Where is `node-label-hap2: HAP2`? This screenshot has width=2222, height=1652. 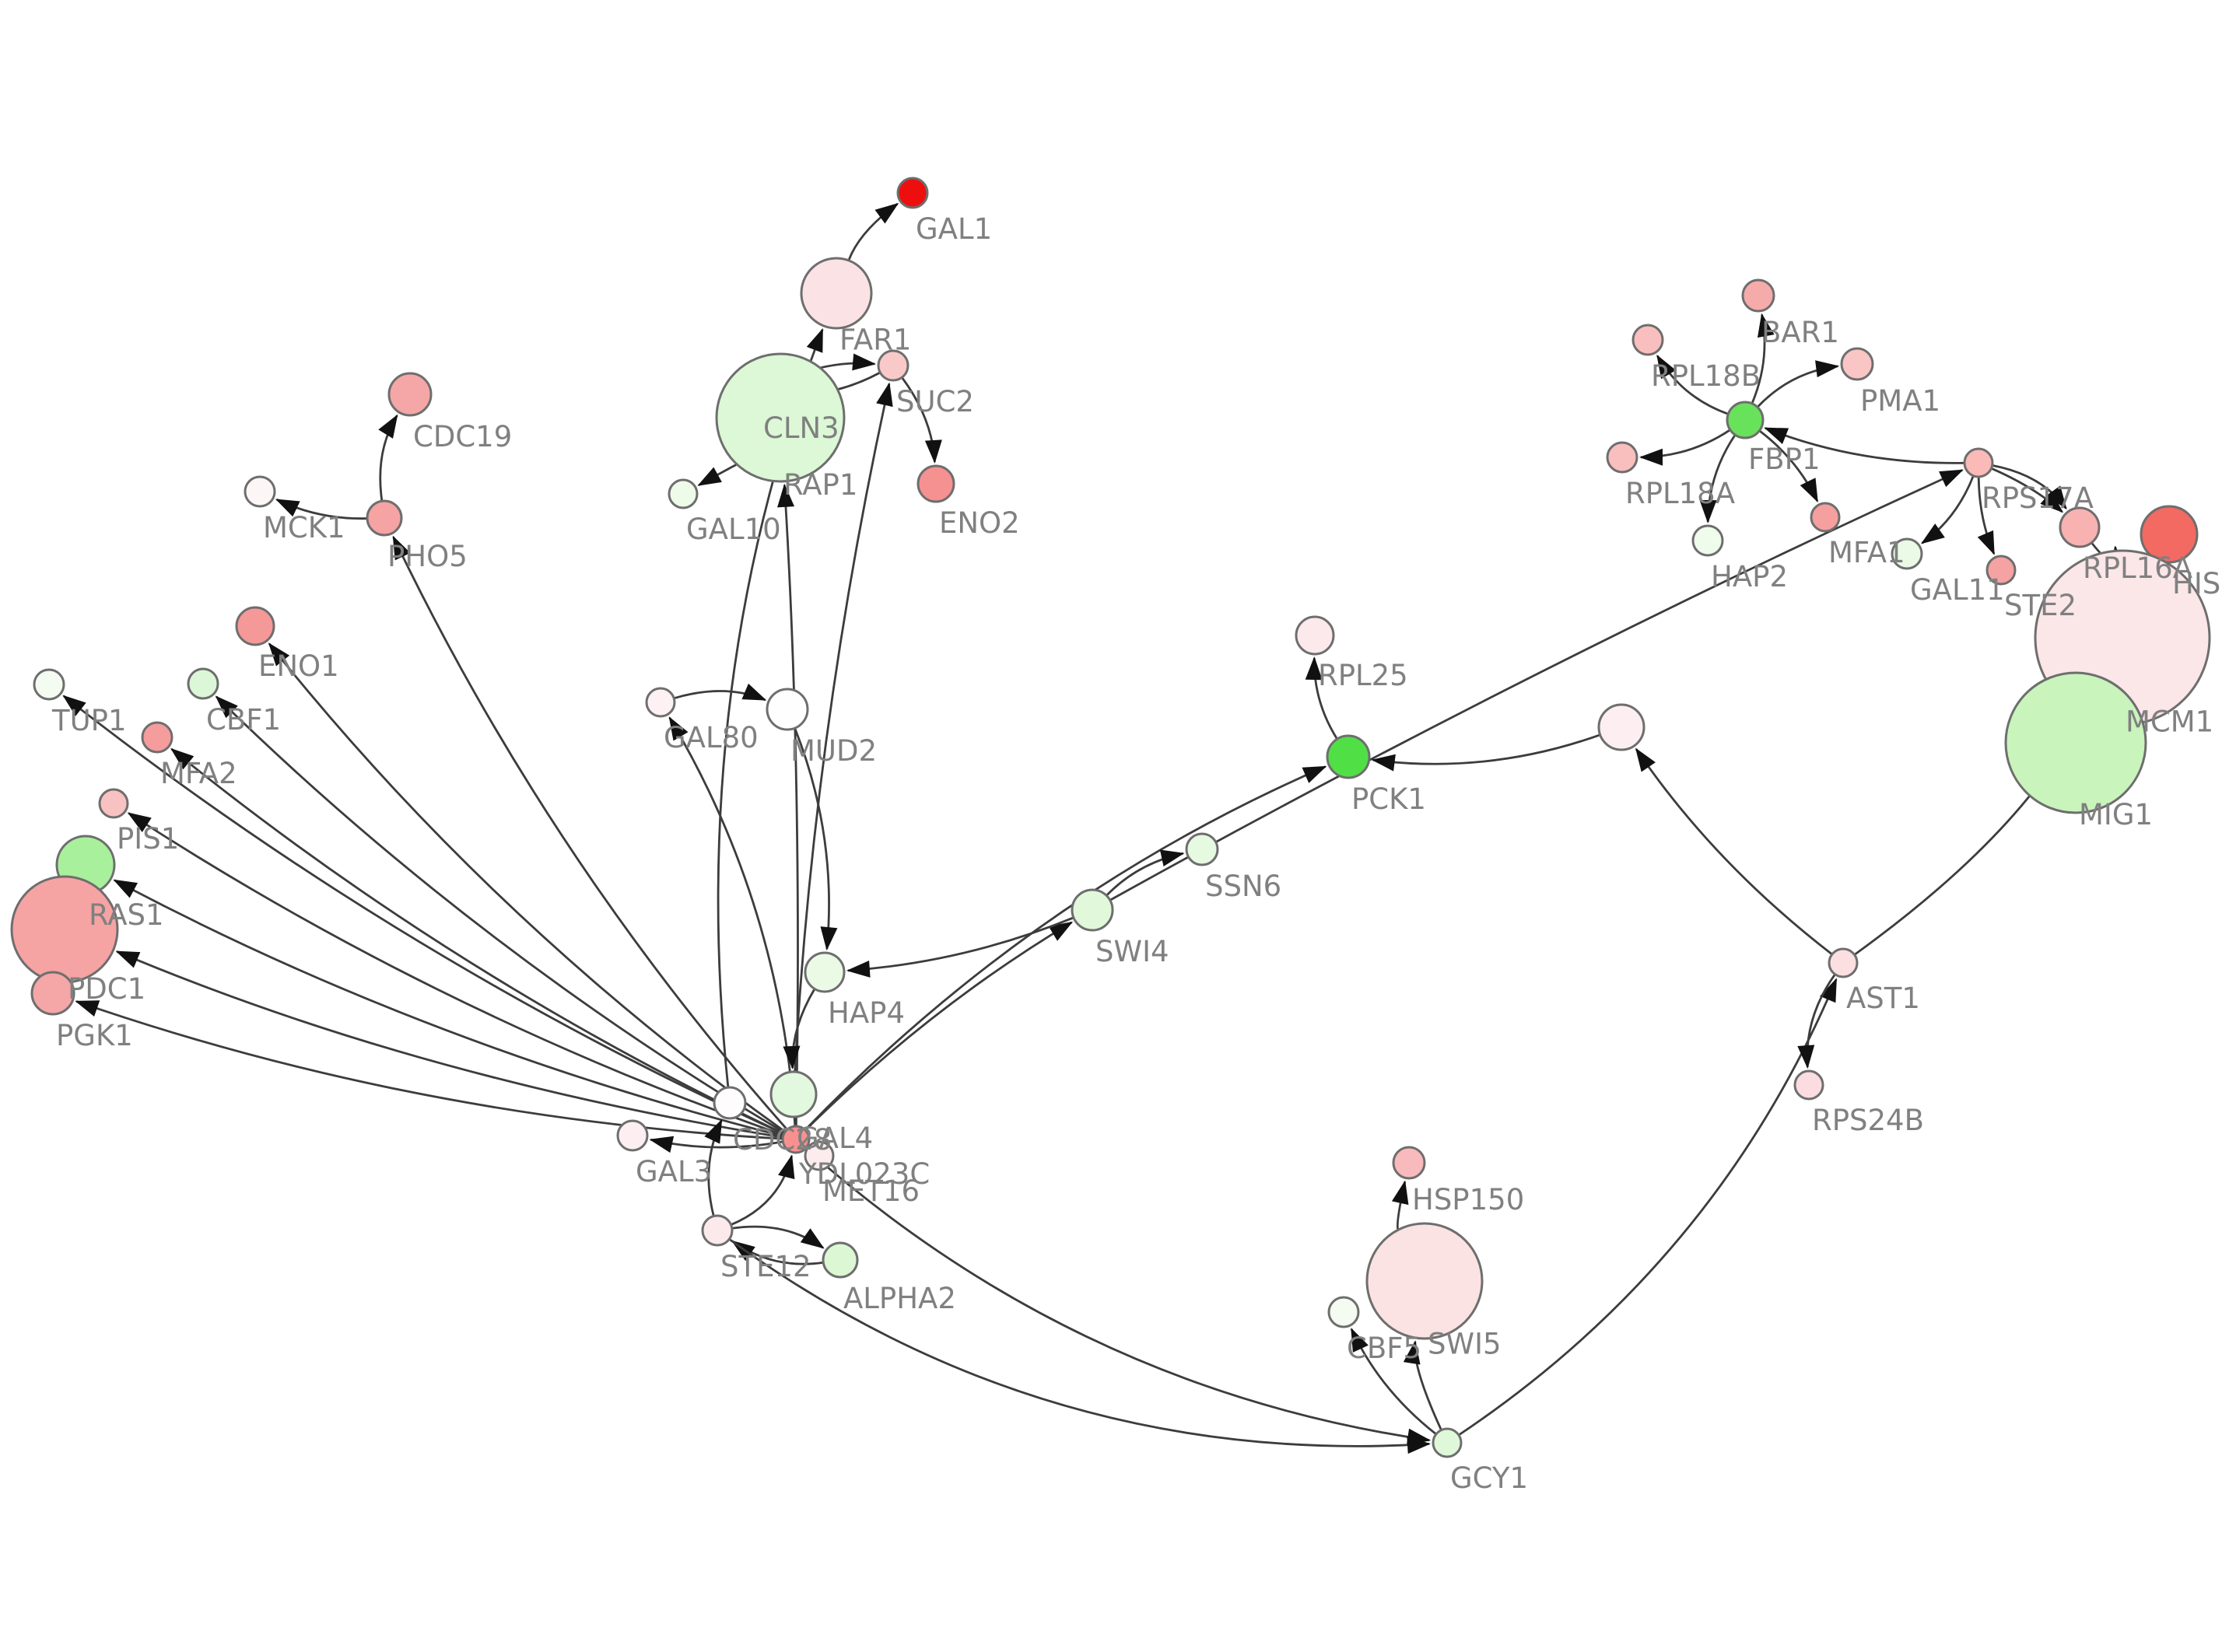 node-label-hap2: HAP2 is located at coordinates (1749, 577).